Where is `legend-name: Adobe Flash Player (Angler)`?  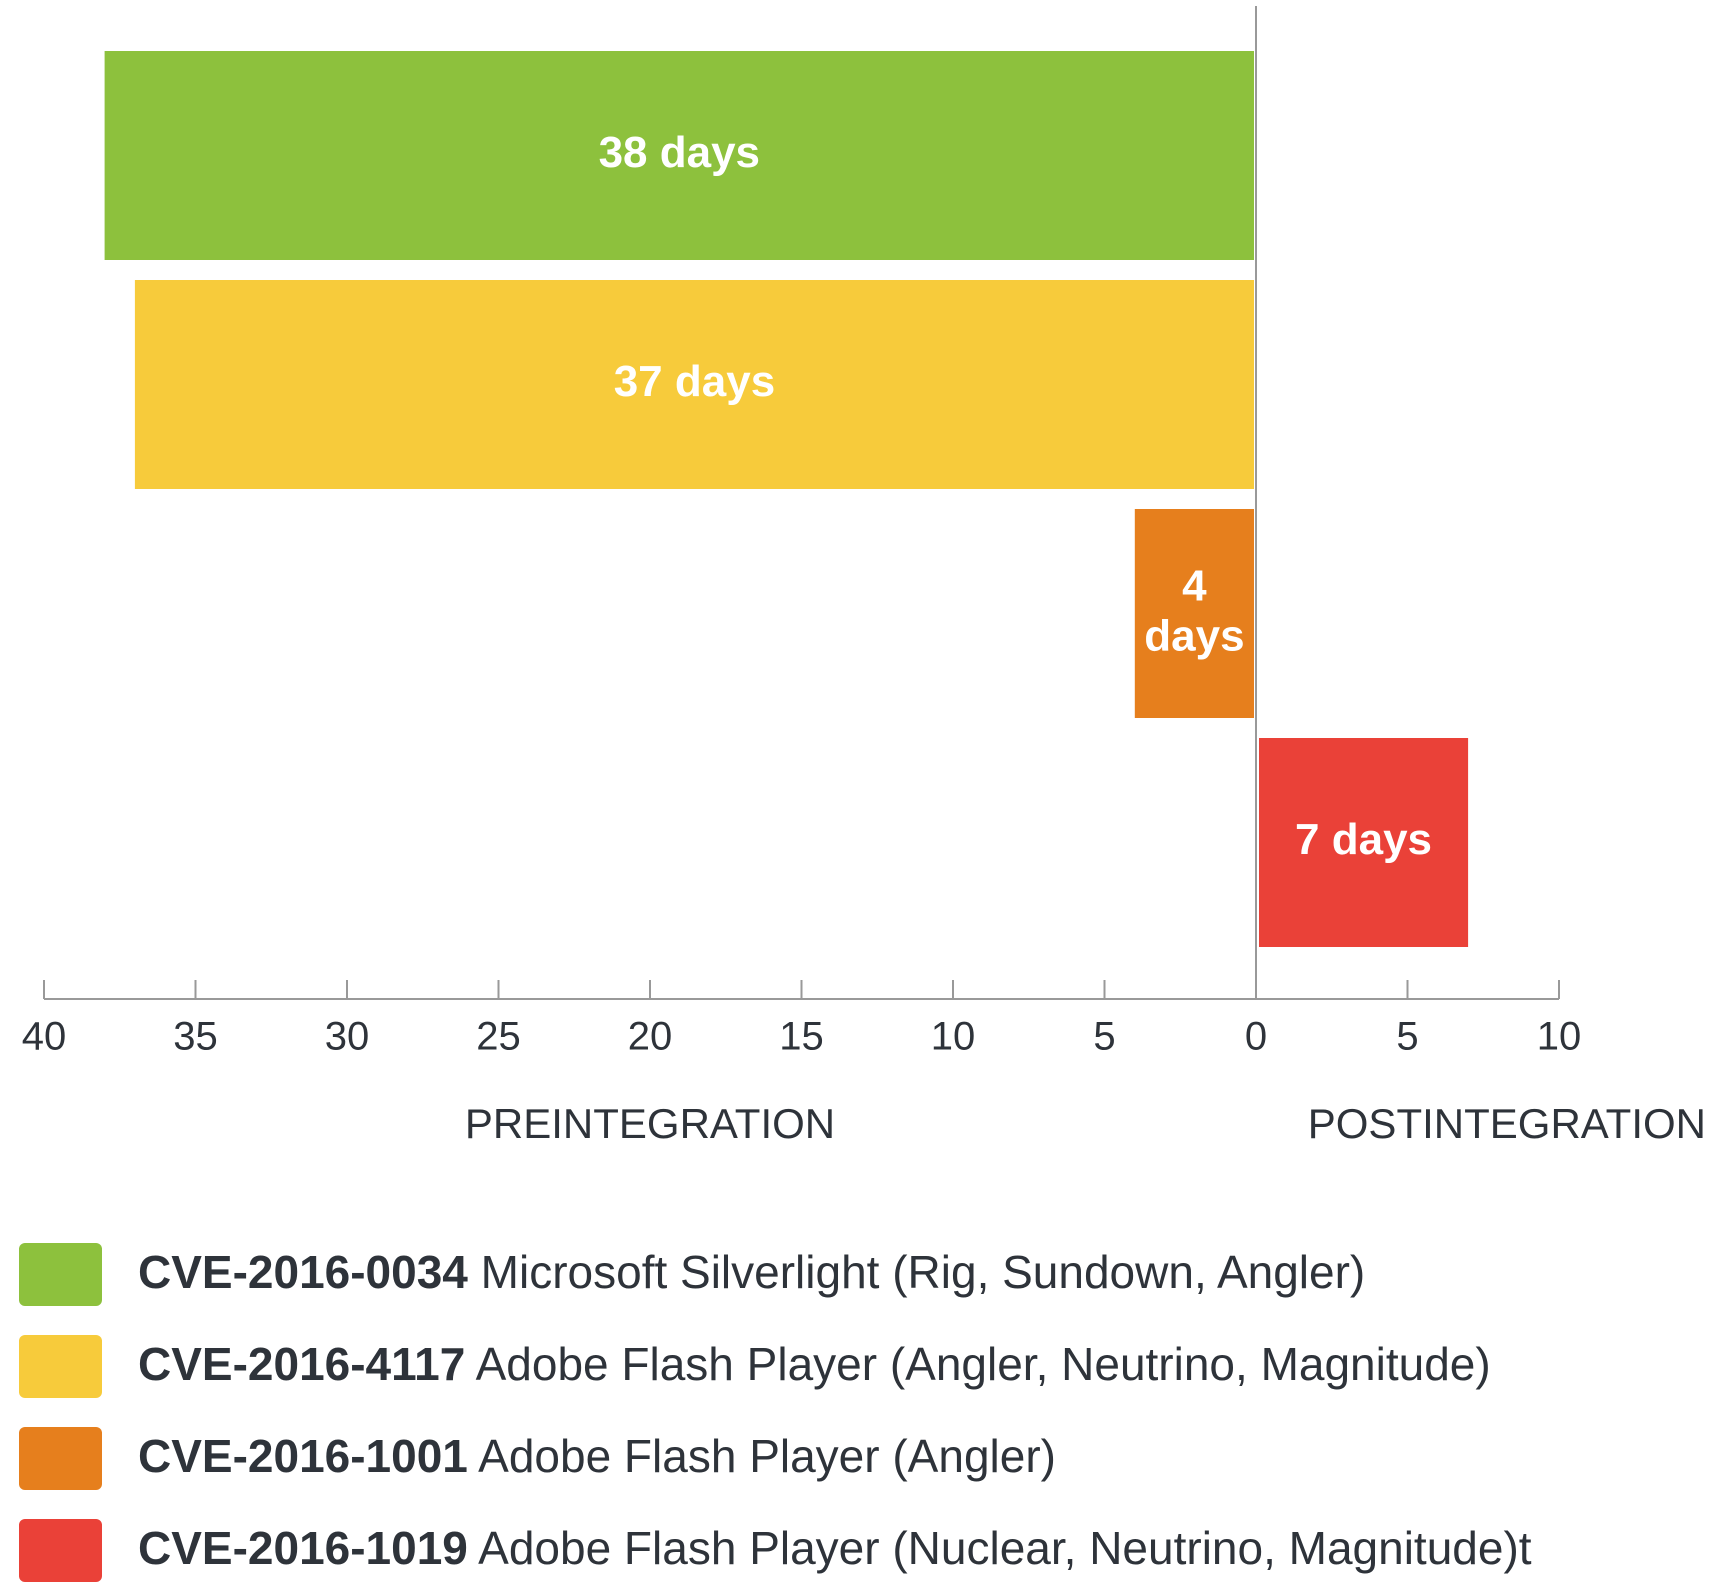
legend-name: Adobe Flash Player (Angler) is located at coordinates (767, 1456).